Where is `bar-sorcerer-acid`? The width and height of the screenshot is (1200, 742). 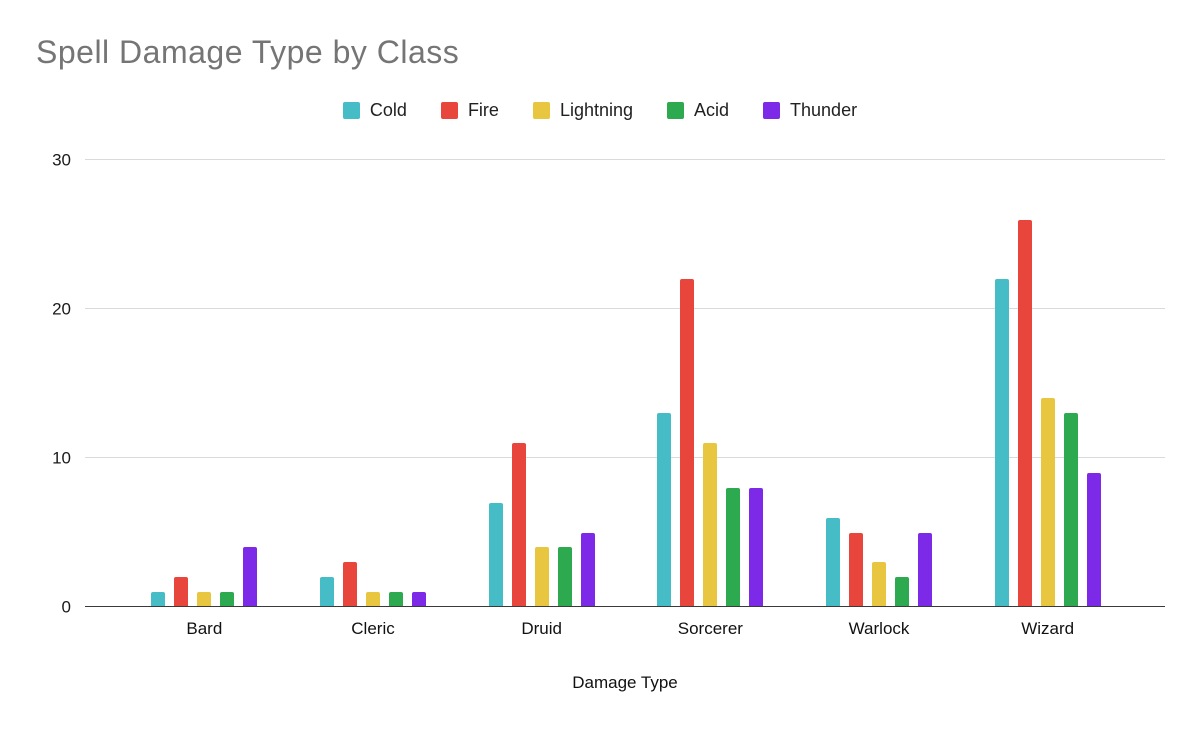 bar-sorcerer-acid is located at coordinates (733, 547).